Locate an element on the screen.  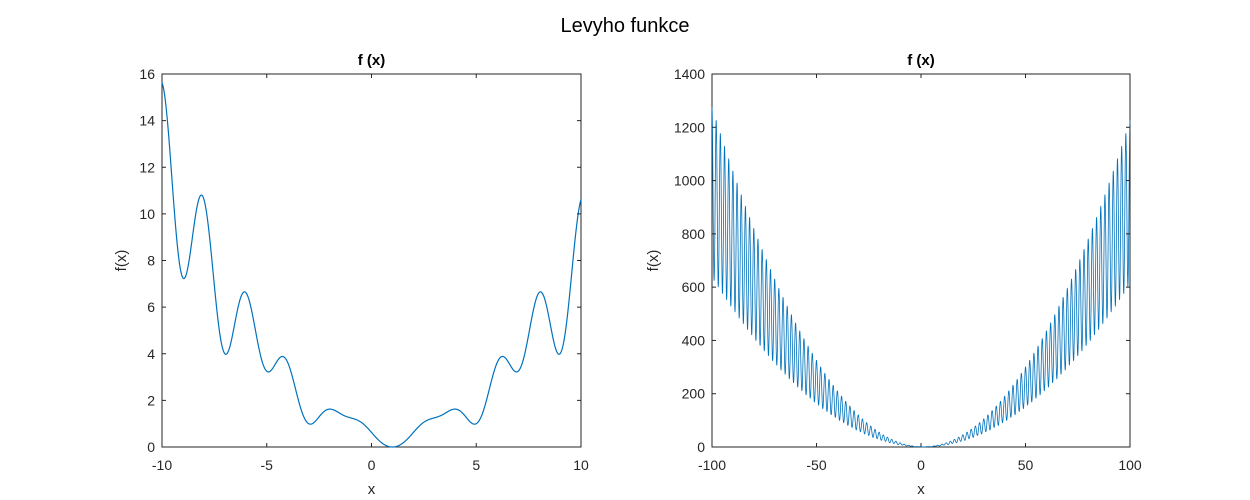
right-plot-y-tick-label: 1200 is located at coordinates (689, 127).